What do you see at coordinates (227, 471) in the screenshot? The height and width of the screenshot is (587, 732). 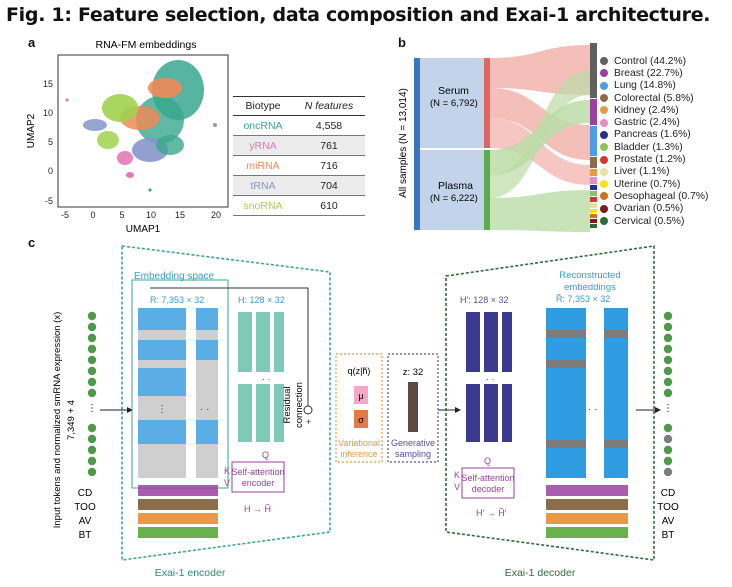 I see `k-label-enc: K` at bounding box center [227, 471].